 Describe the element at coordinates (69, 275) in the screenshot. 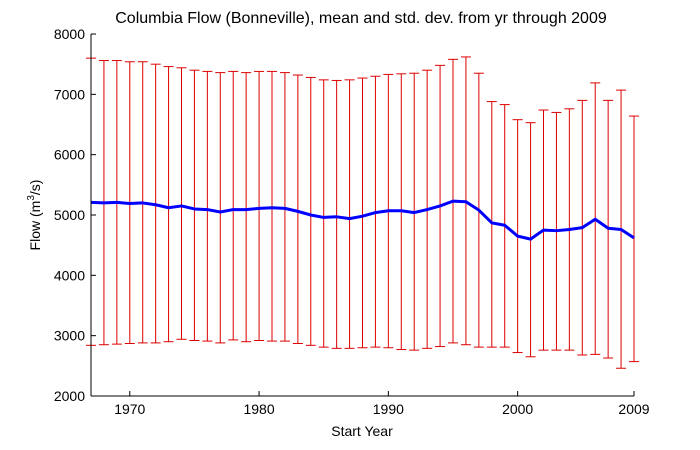

I see `y-tick-label: 4000` at that location.